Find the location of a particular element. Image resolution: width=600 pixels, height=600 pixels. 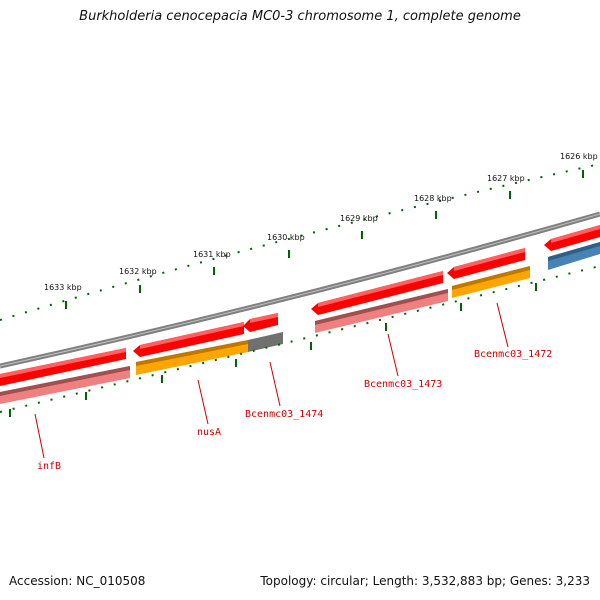

tick-label-1627: 1627 kbp is located at coordinates (506, 178).